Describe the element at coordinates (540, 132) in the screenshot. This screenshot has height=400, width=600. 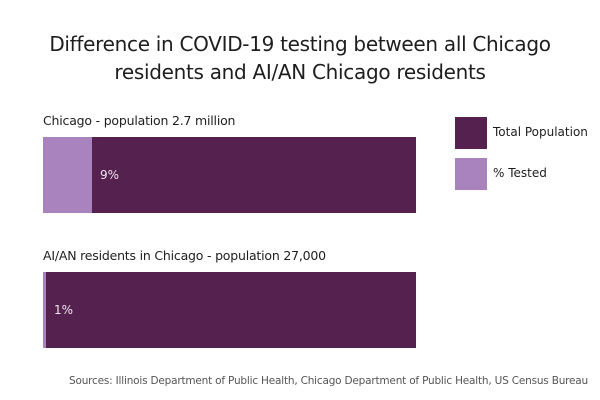
I see `legend-label: Total Population` at that location.